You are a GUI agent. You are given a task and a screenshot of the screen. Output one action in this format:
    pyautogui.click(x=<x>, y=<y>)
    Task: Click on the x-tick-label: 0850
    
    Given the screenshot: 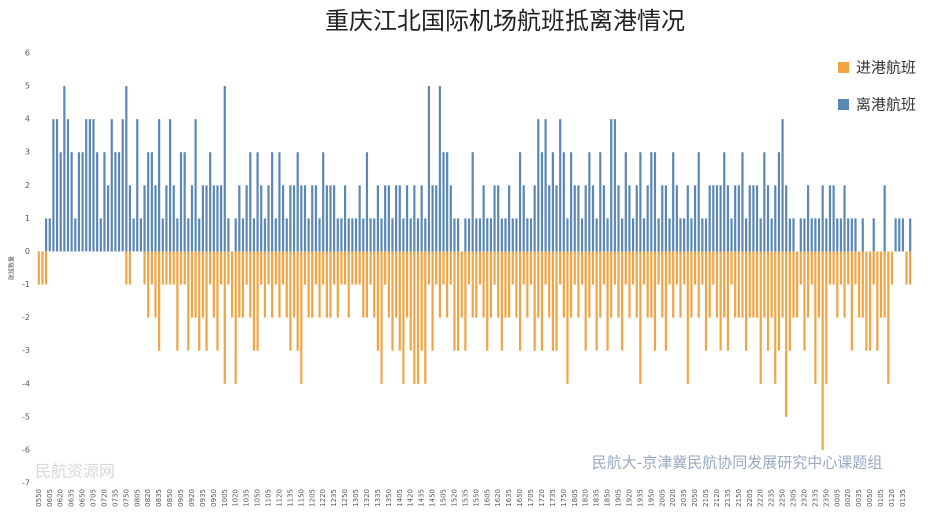 What is the action you would take?
    pyautogui.click(x=170, y=498)
    